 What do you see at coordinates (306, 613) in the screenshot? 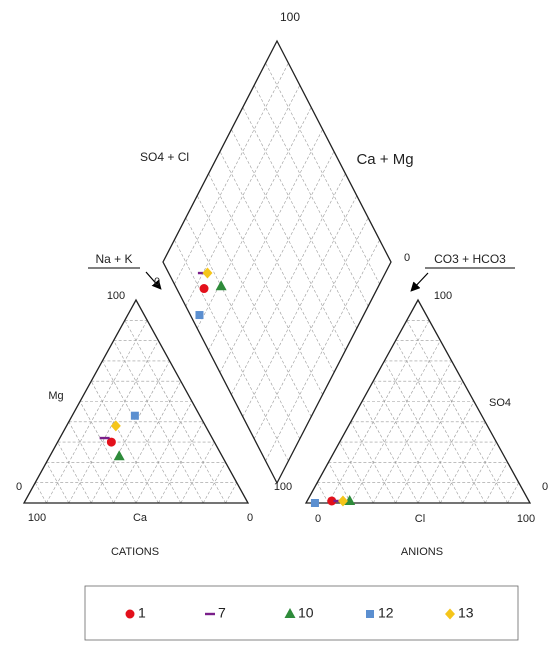
I see `legend-label: 10` at bounding box center [306, 613].